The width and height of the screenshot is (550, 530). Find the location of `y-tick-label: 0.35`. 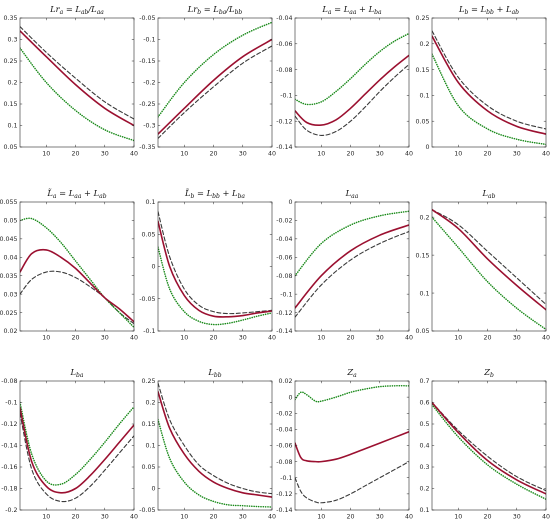

y-tick-label: 0.35 is located at coordinates (10, 18).